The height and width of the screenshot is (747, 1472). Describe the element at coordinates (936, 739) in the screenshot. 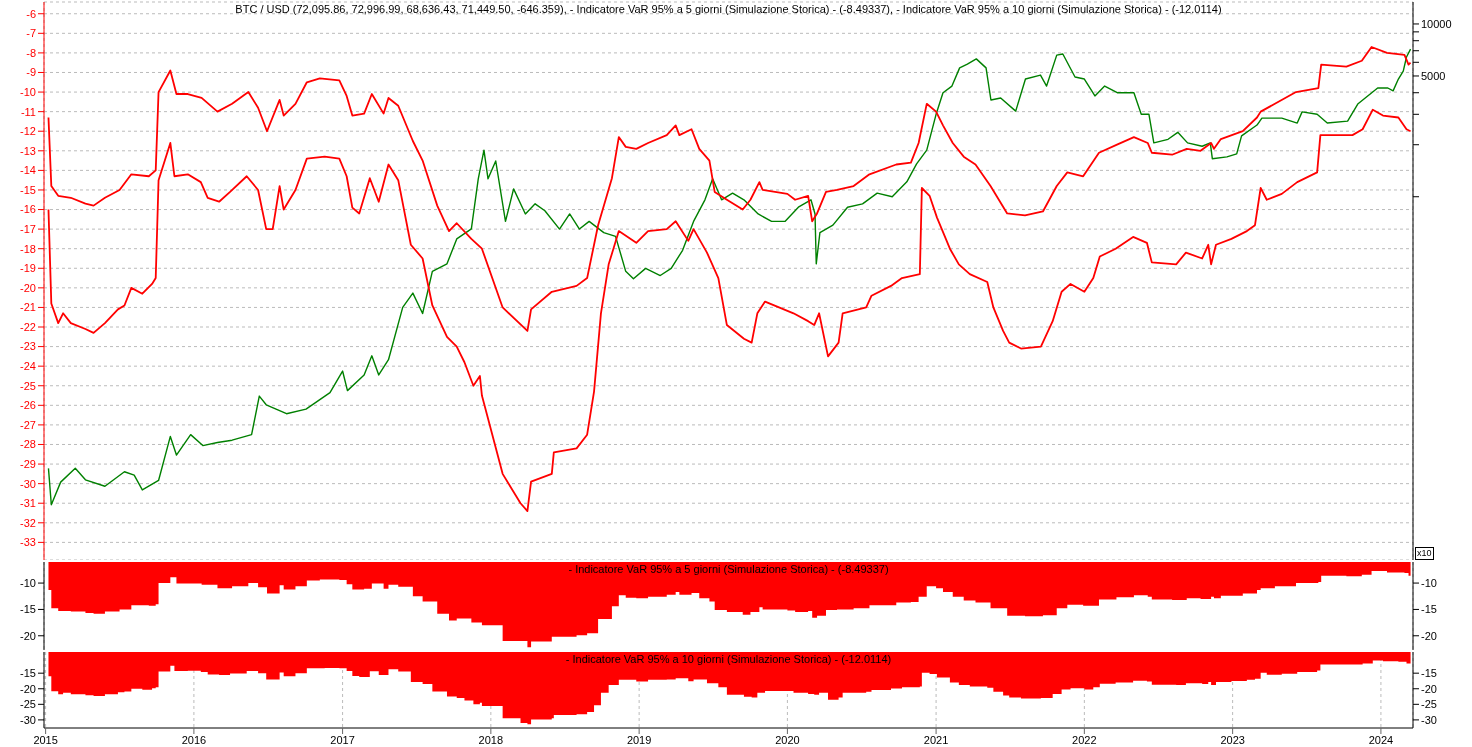

I see `x-tick-label: 2021` at that location.